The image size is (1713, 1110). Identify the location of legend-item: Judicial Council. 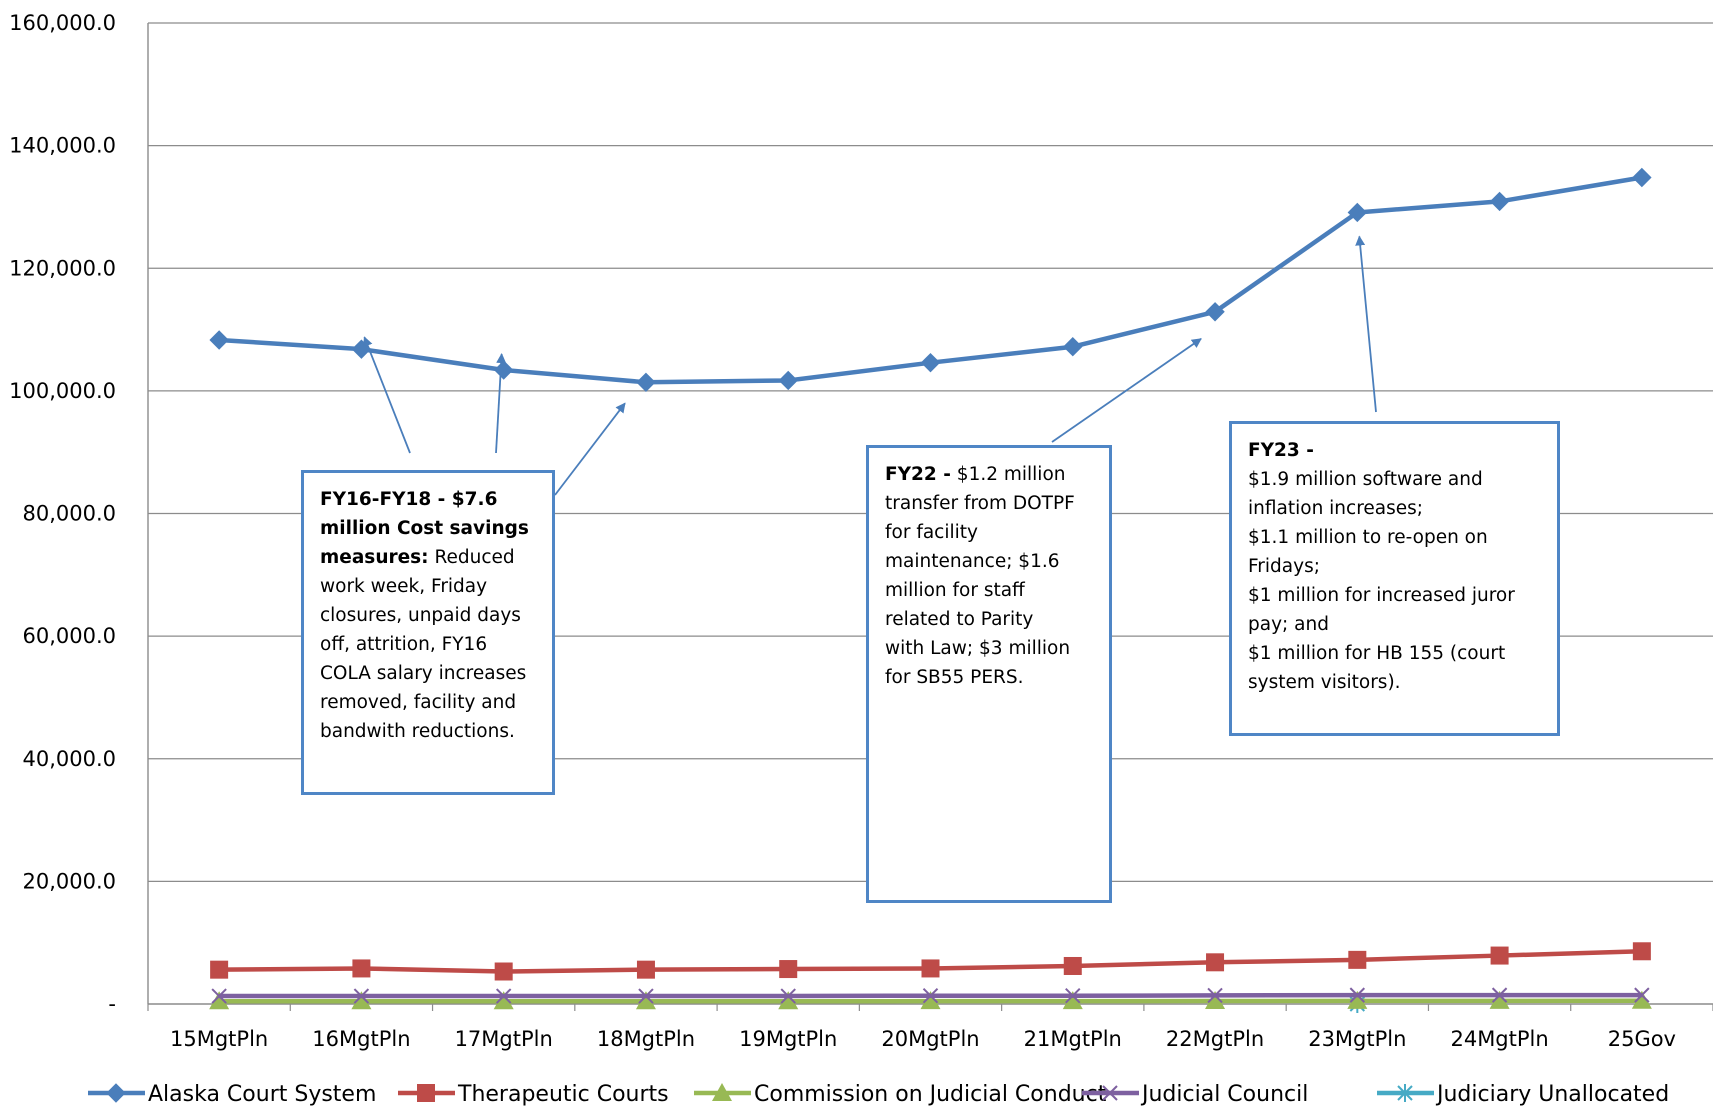
(1195, 1094).